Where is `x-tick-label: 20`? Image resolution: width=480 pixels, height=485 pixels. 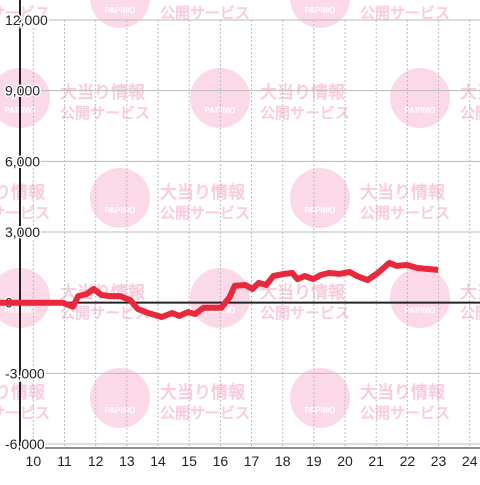 x-tick-label: 20 is located at coordinates (345, 461).